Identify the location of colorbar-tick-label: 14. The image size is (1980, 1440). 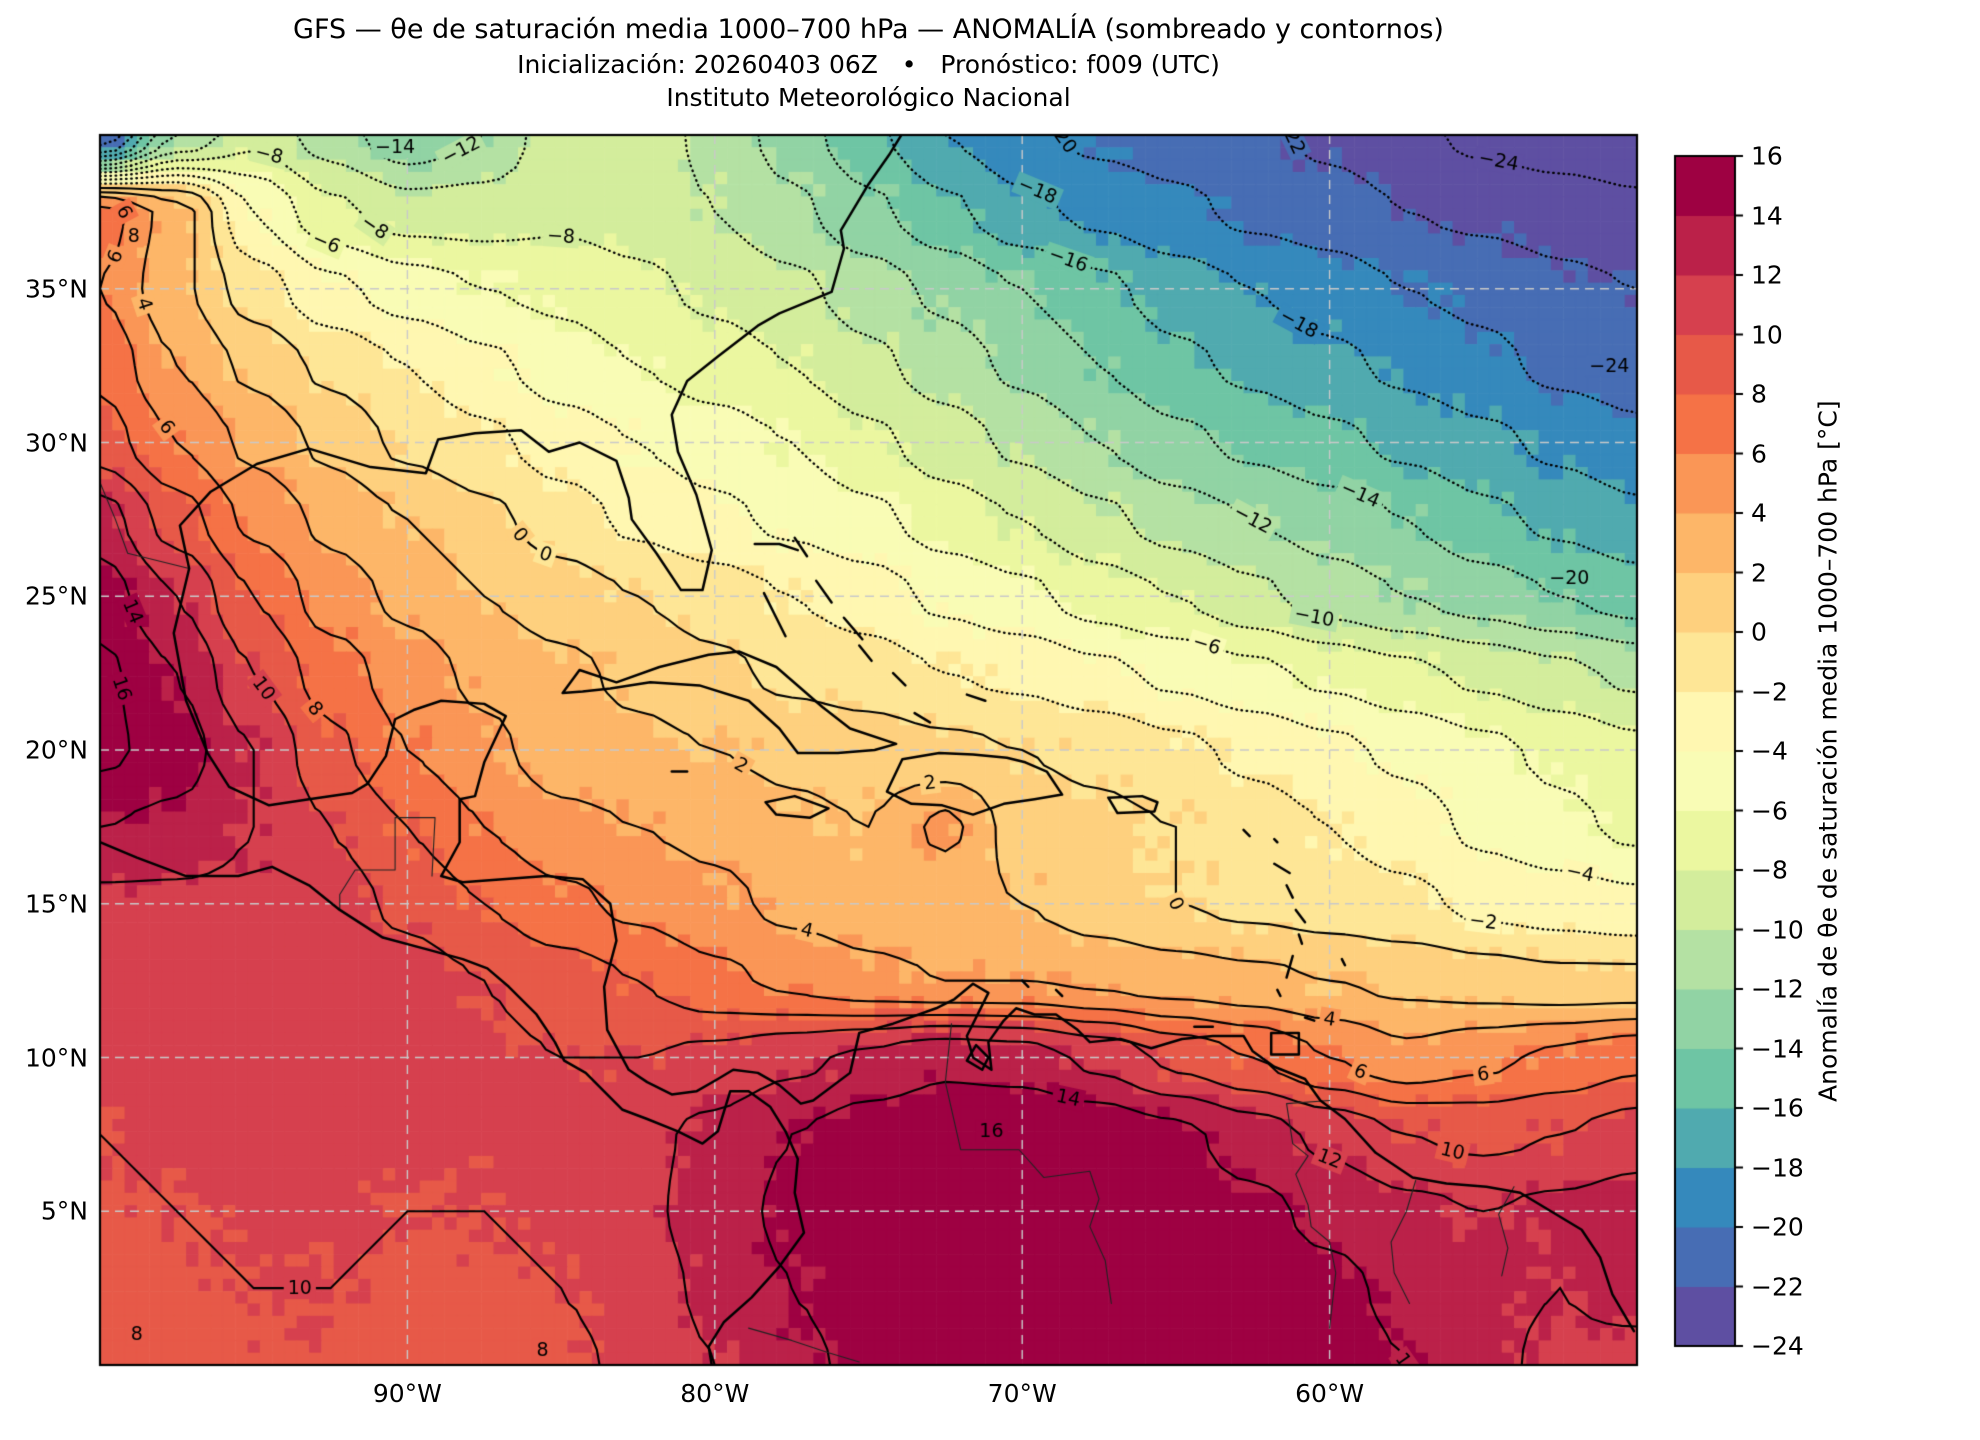
(1767, 215).